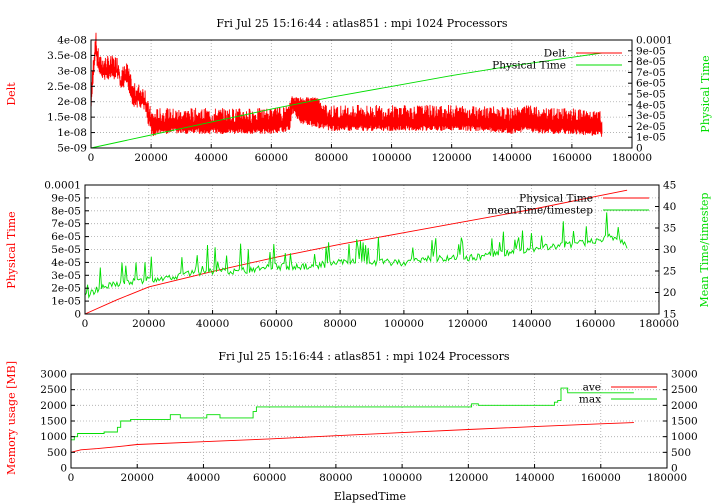 This screenshot has width=720, height=504. Describe the element at coordinates (684, 375) in the screenshot. I see `y2-tick-label: 3000` at that location.